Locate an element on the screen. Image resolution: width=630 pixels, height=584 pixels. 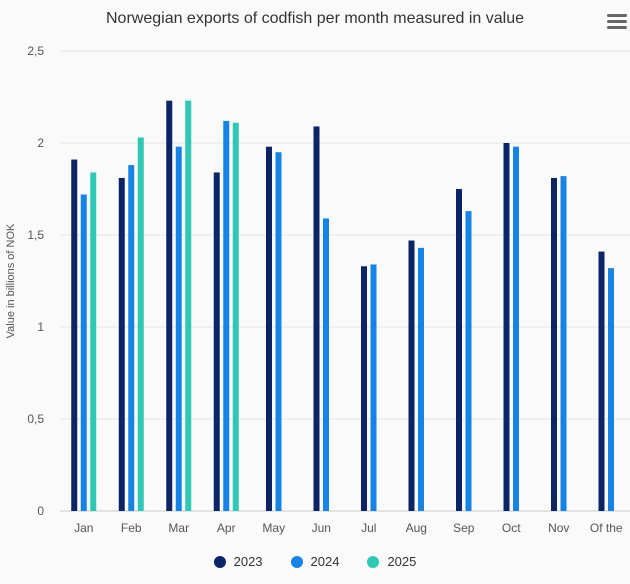
y-tick-label: 0 is located at coordinates (40, 511).